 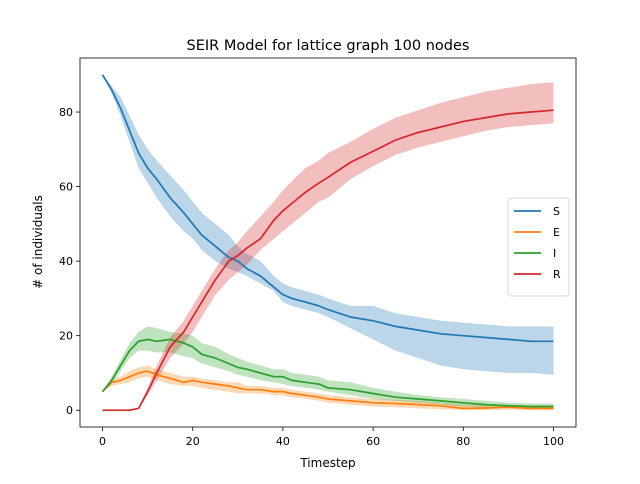 I want to click on x-tick-label: 60, so click(x=373, y=441).